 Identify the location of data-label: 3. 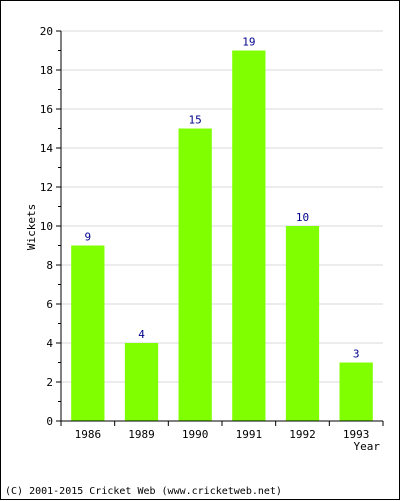
(356, 354).